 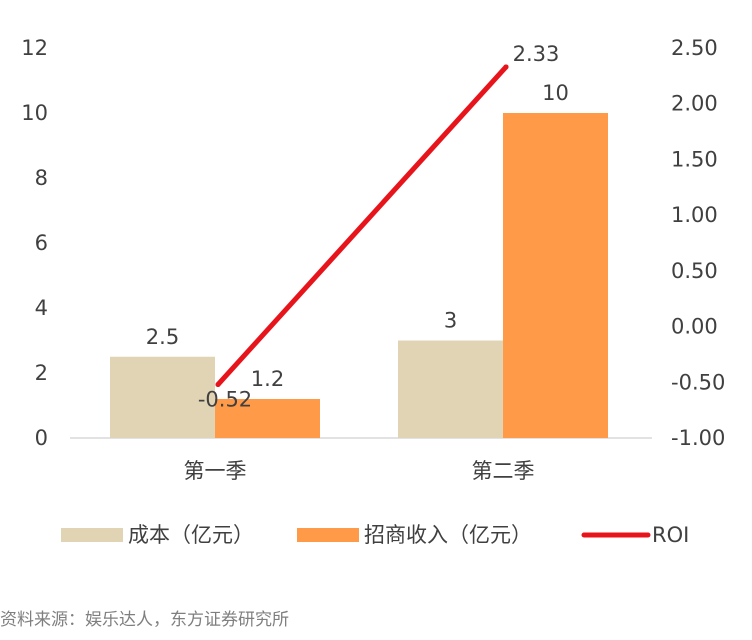 What do you see at coordinates (694, 48) in the screenshot?
I see `right-tick-label: 2.50` at bounding box center [694, 48].